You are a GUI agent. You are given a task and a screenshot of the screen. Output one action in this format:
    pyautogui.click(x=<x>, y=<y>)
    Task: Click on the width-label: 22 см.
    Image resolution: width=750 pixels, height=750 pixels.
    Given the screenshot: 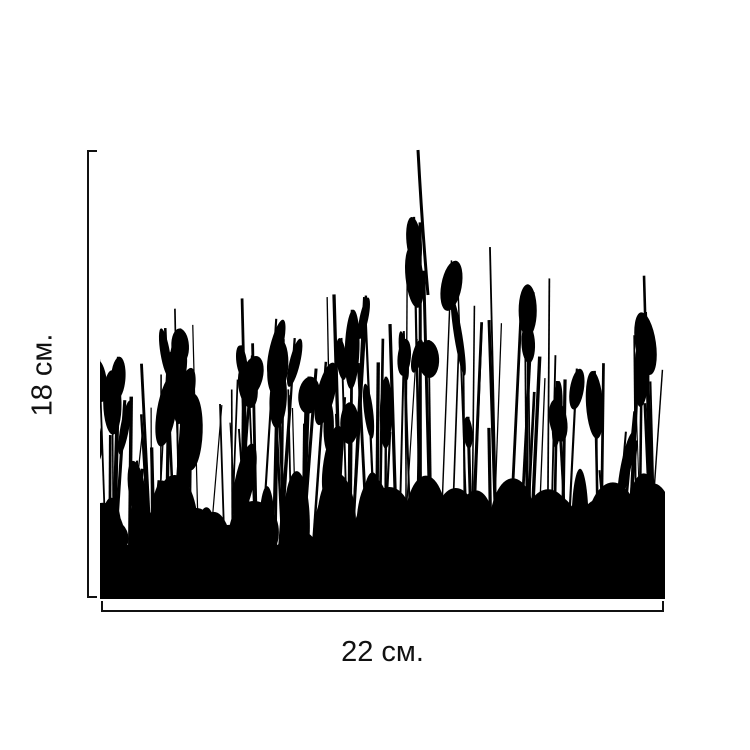 What is the action you would take?
    pyautogui.click(x=382, y=652)
    